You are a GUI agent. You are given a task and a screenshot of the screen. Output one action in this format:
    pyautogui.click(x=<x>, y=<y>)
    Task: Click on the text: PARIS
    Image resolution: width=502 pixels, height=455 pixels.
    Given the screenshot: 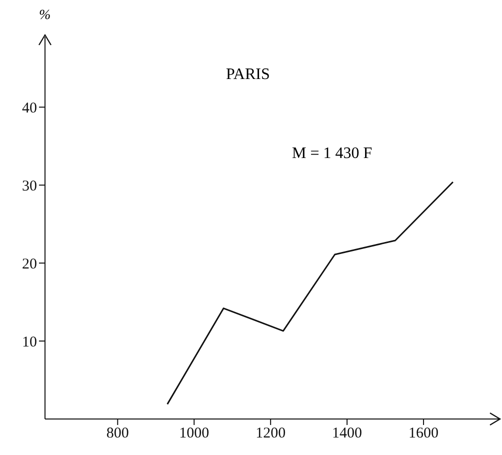 What is the action you would take?
    pyautogui.click(x=248, y=75)
    